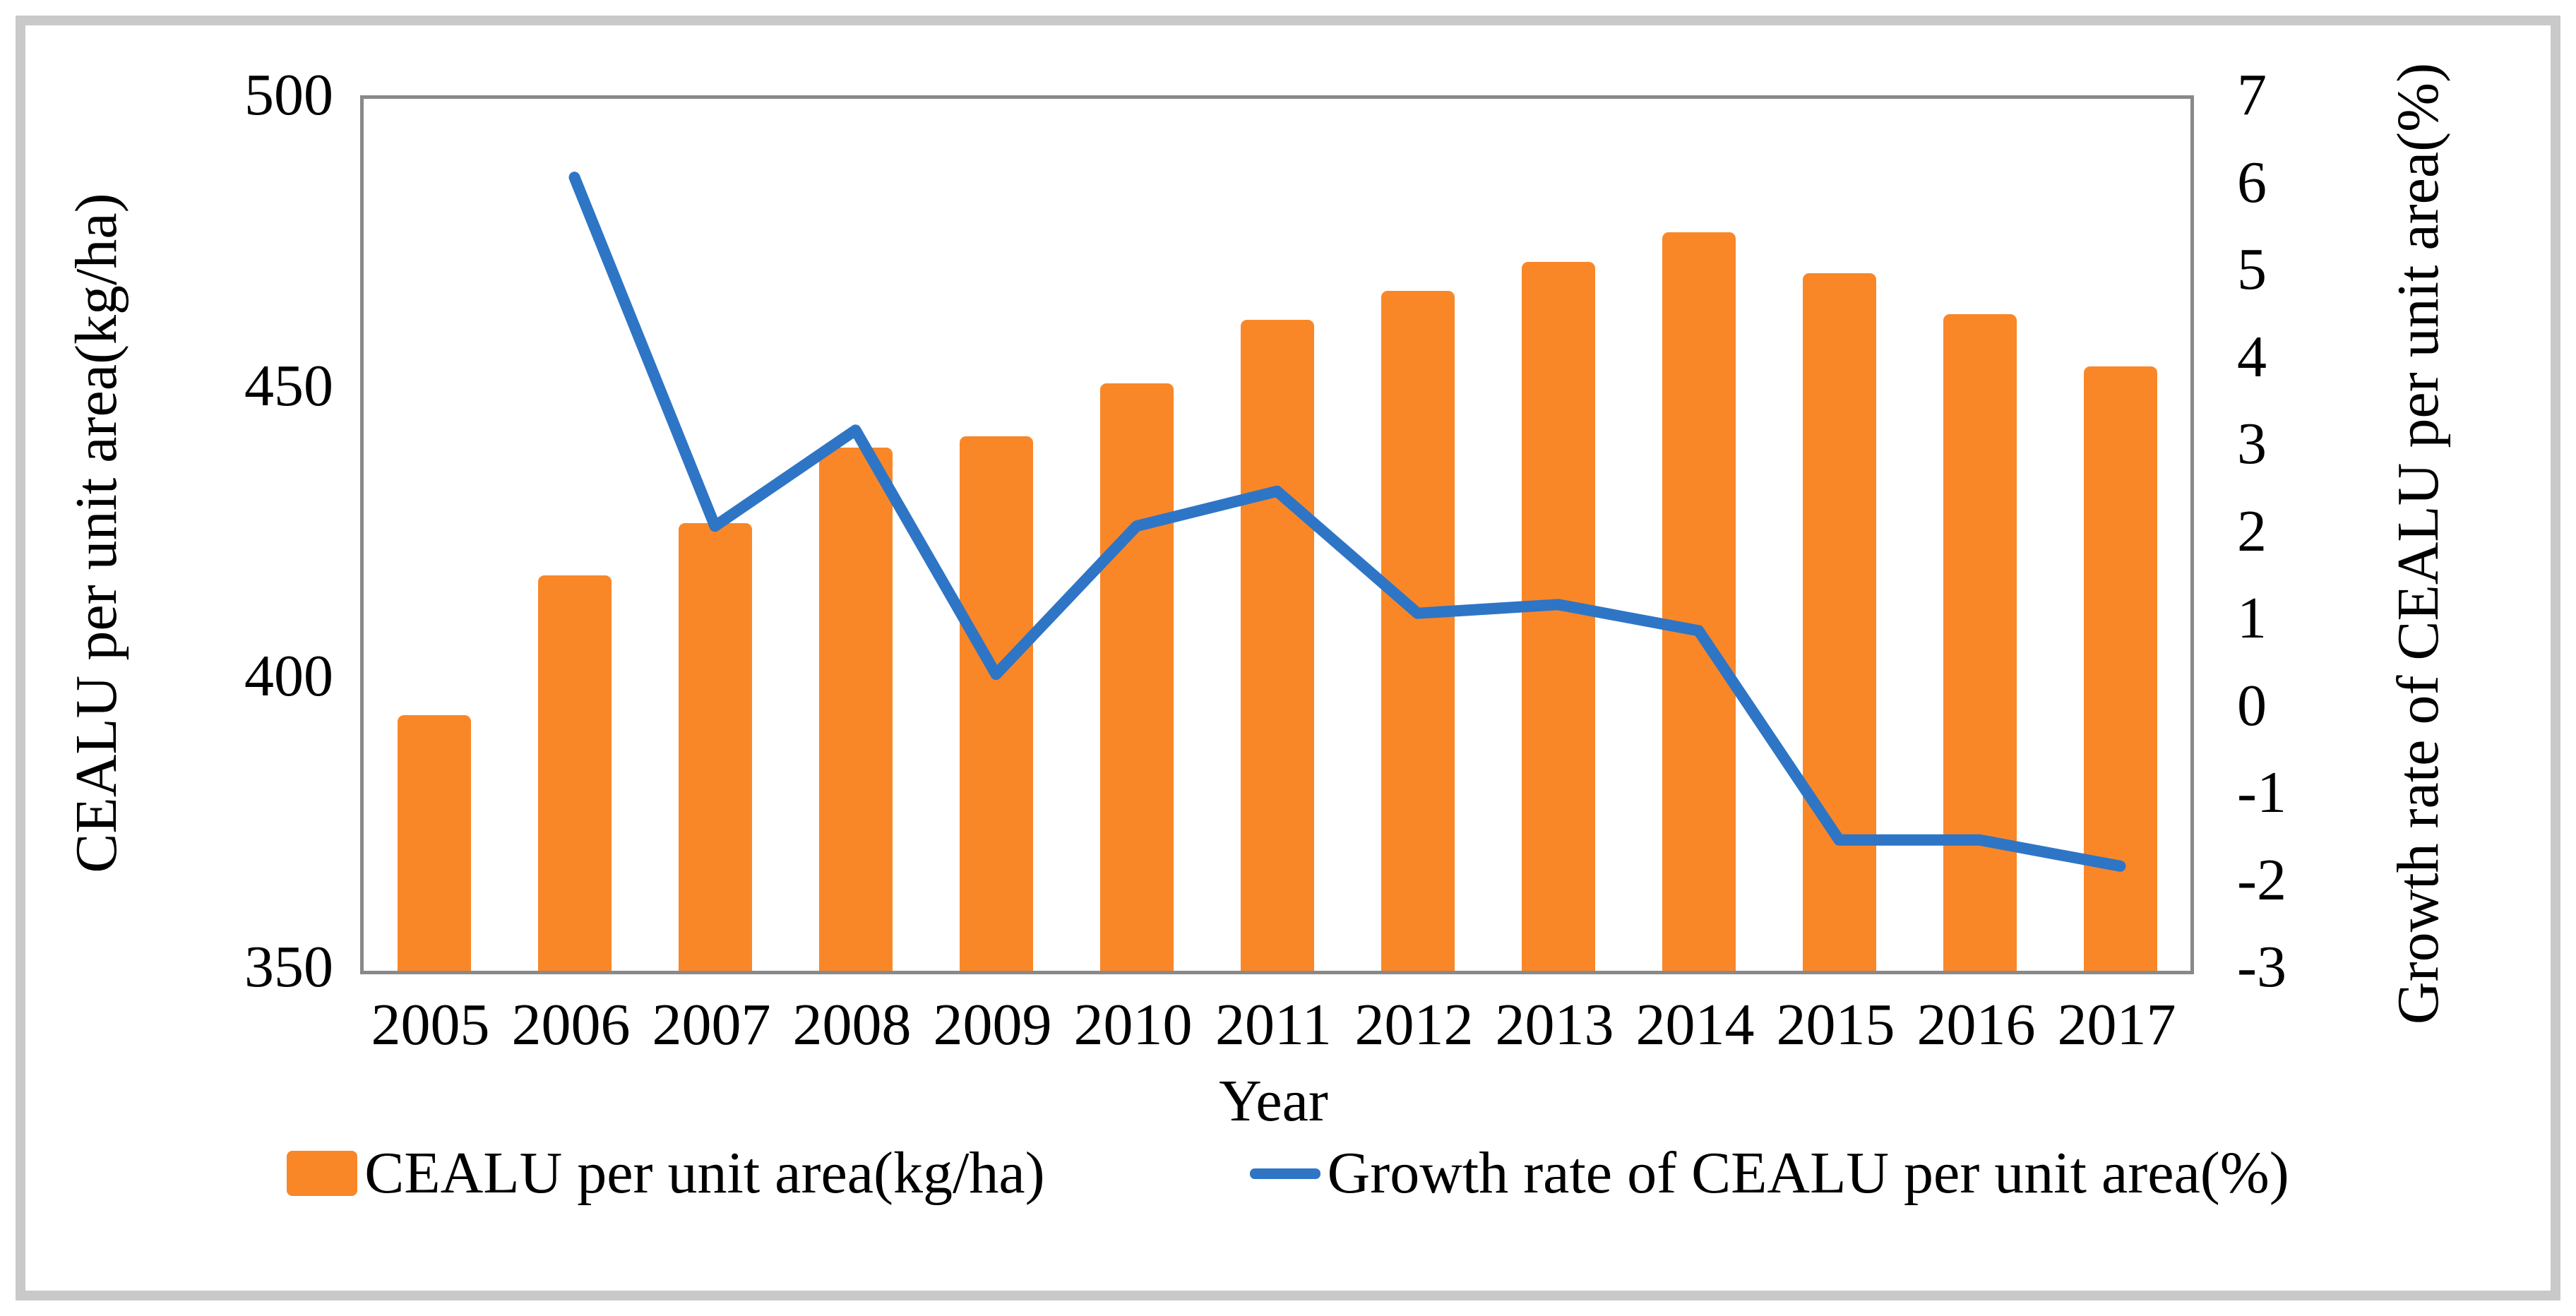  What do you see at coordinates (288, 385) in the screenshot?
I see `left-tick-450: 450` at bounding box center [288, 385].